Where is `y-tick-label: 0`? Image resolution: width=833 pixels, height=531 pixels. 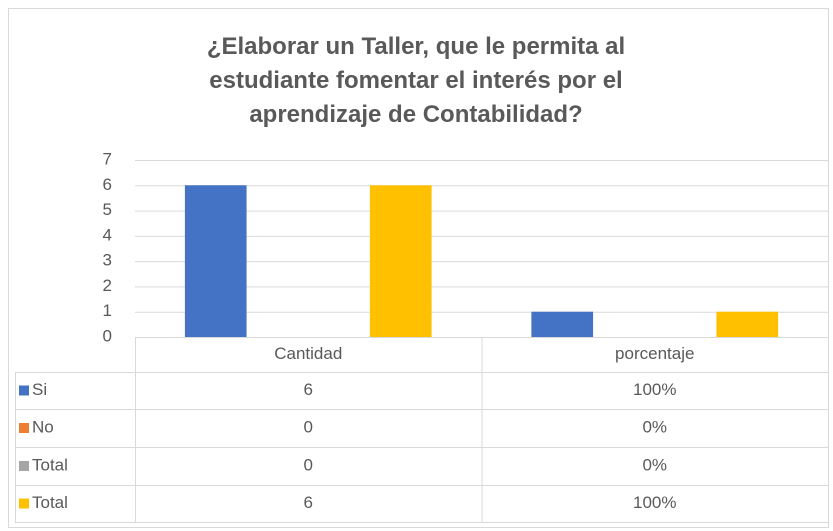 y-tick-label: 0 is located at coordinates (107, 335).